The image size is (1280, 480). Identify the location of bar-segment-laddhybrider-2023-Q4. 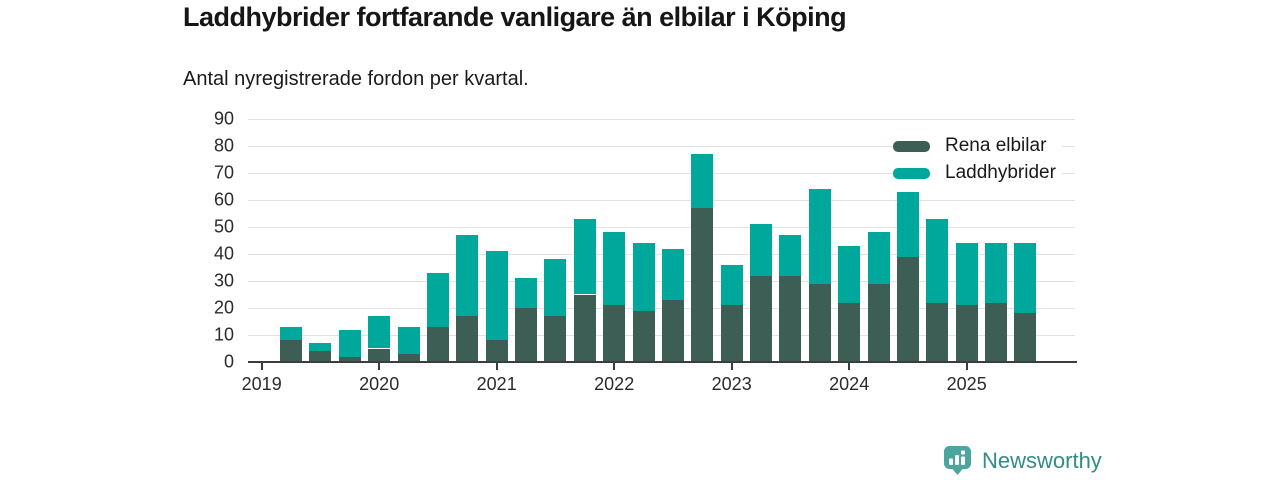
(819, 236).